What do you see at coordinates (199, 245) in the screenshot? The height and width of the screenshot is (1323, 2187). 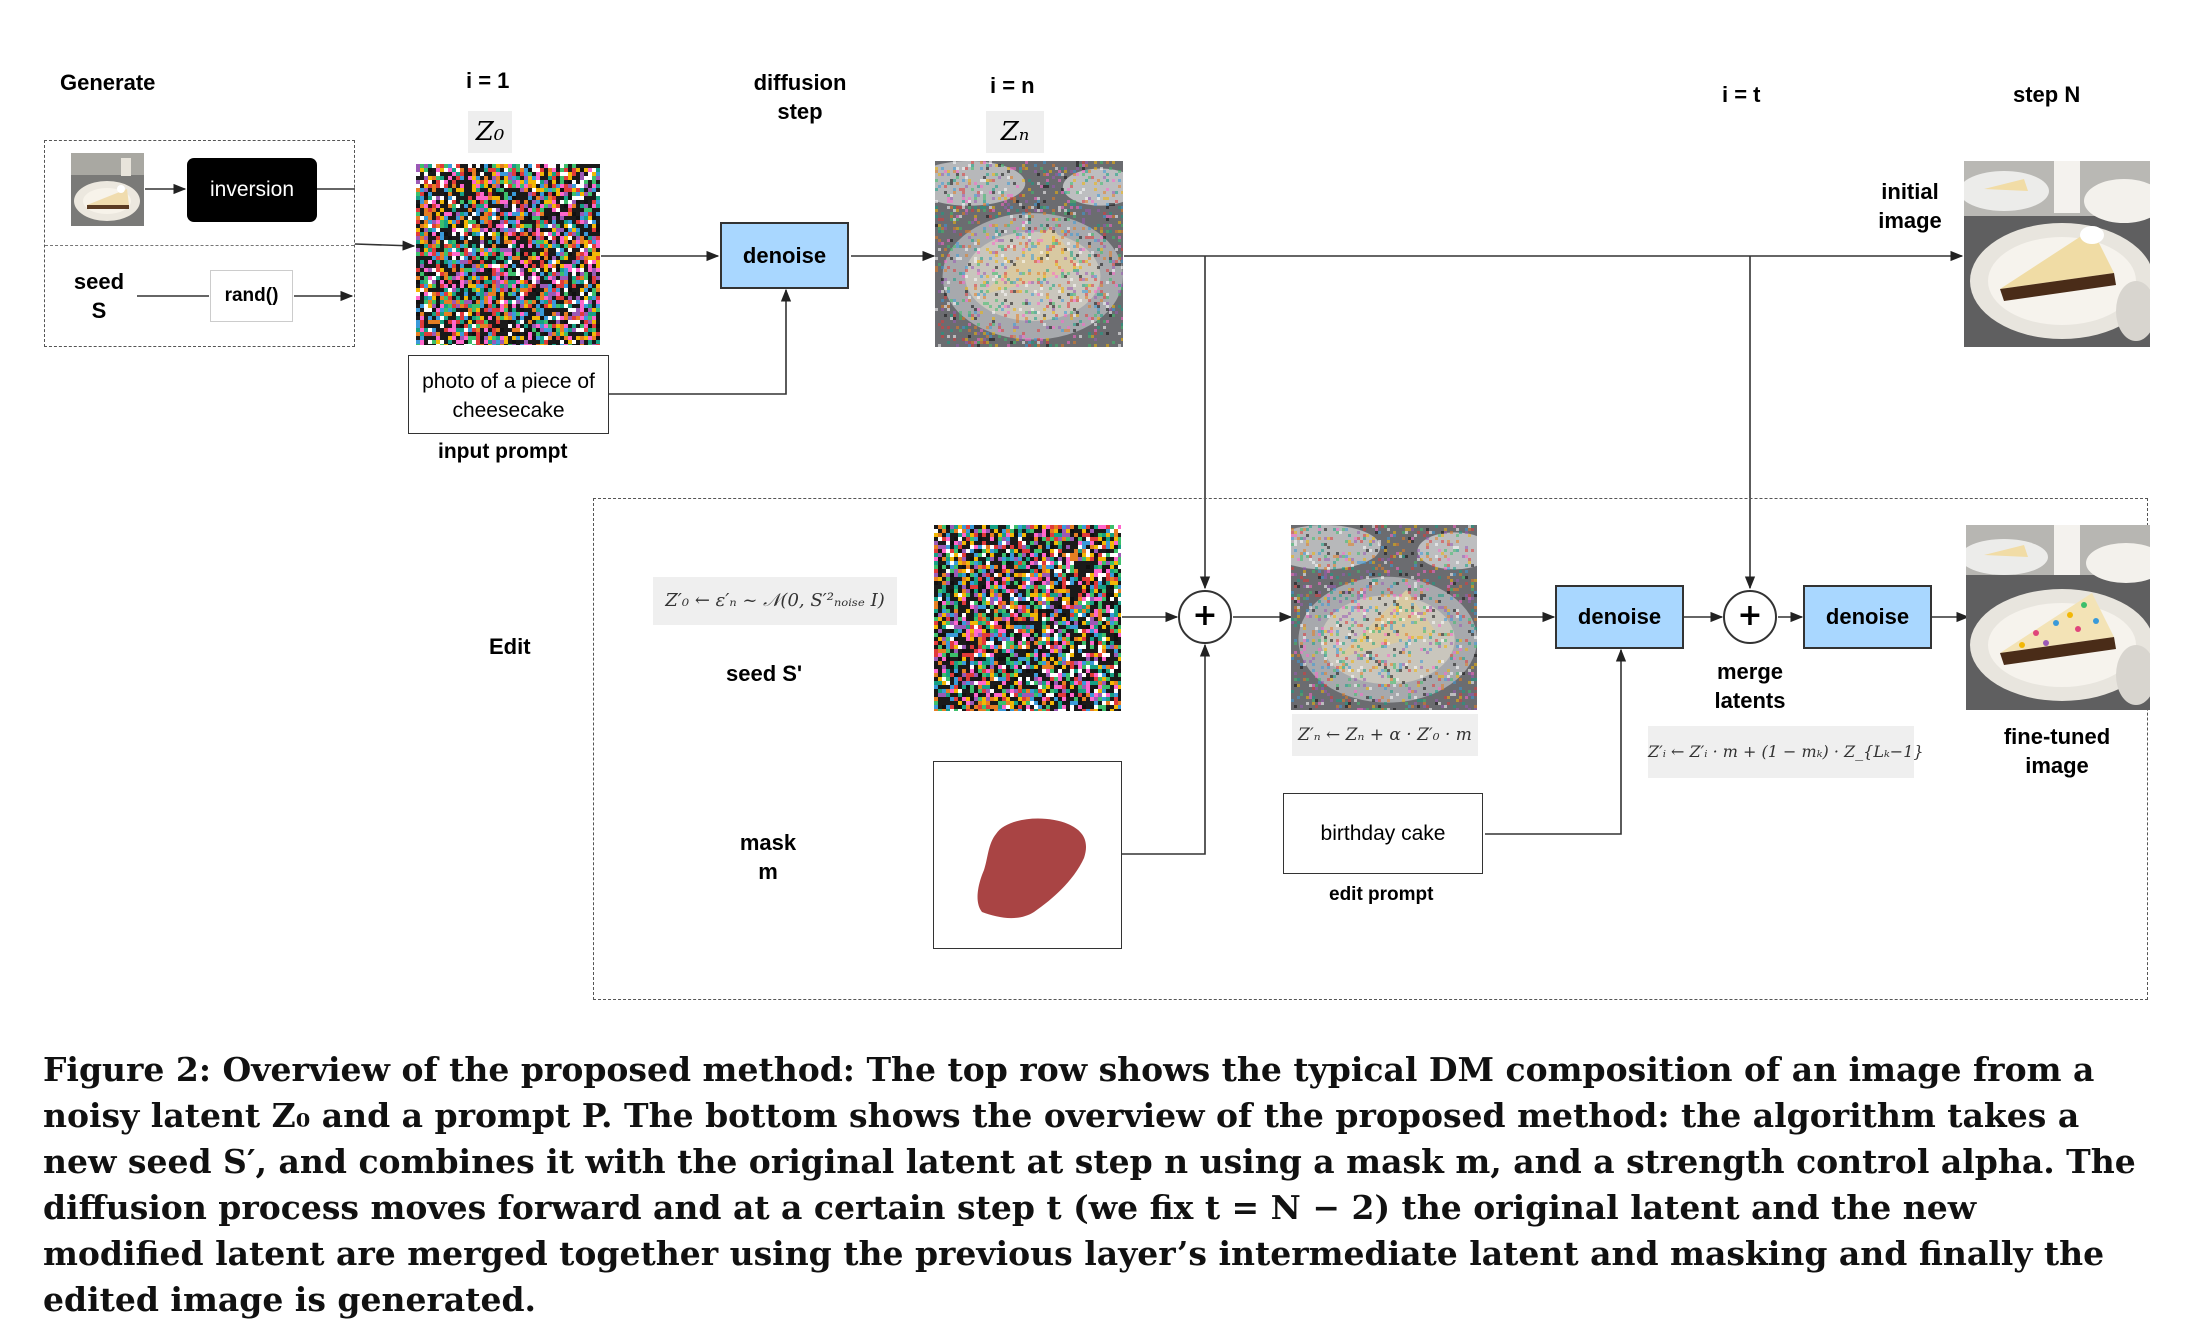 I see `divider` at bounding box center [199, 245].